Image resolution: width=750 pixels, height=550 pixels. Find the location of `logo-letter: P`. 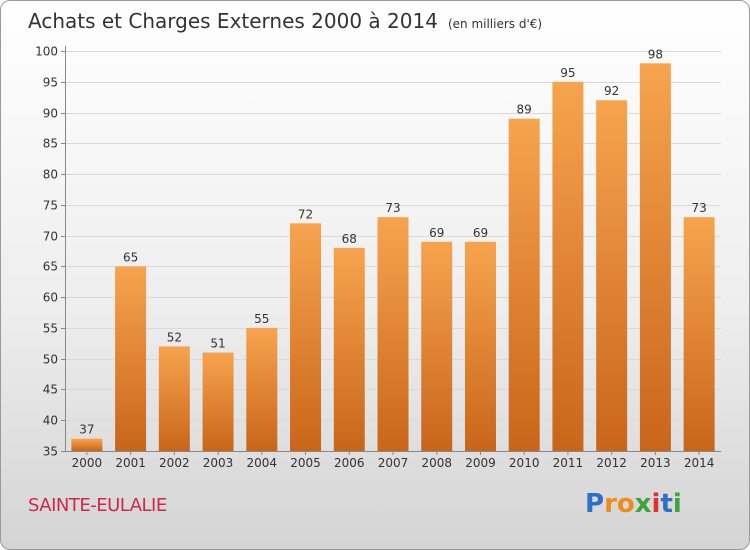

logo-letter: P is located at coordinates (595, 504).